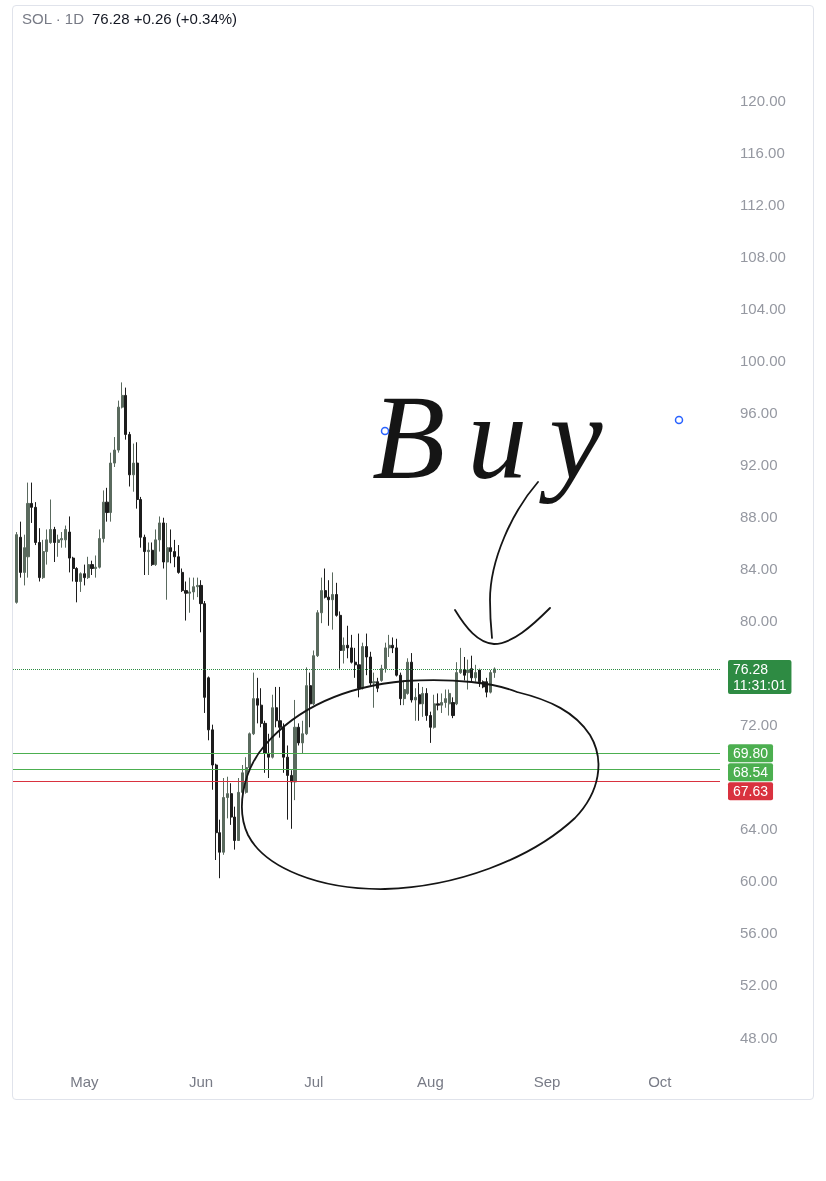 This screenshot has height=1181, width=826. I want to click on chart-title: SOL · 1D, so click(53, 18).